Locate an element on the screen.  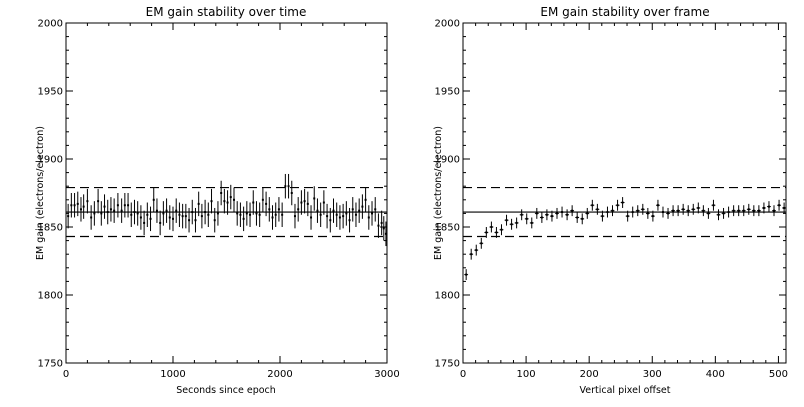
frame-x-tick-label: 200 is located at coordinates (589, 374).